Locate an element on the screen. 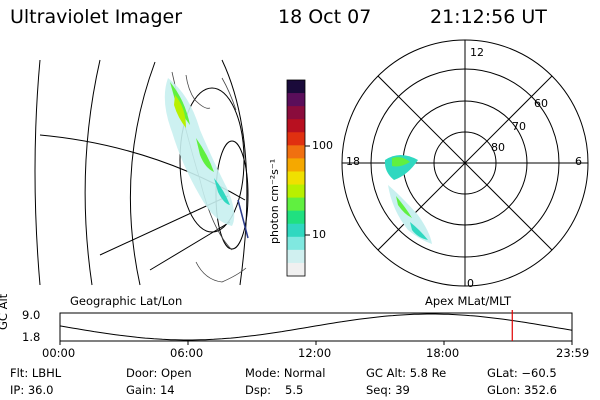  colorbar-tick-100: 100 is located at coordinates (322, 145).